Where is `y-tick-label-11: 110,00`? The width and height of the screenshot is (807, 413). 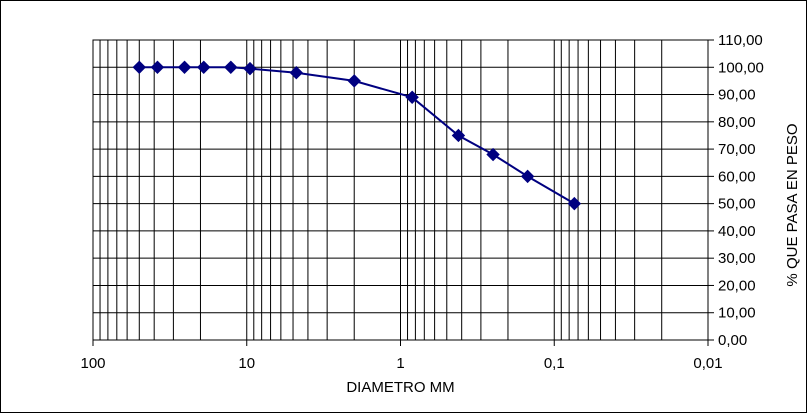 y-tick-label-11: 110,00 is located at coordinates (740, 40).